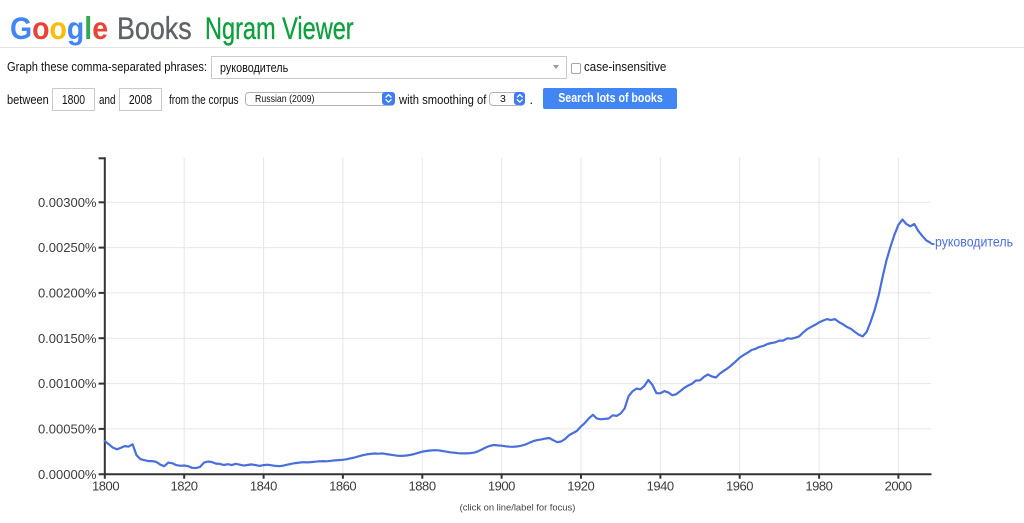  What do you see at coordinates (67, 202) in the screenshot?
I see `svg-text: 0.00300%` at bounding box center [67, 202].